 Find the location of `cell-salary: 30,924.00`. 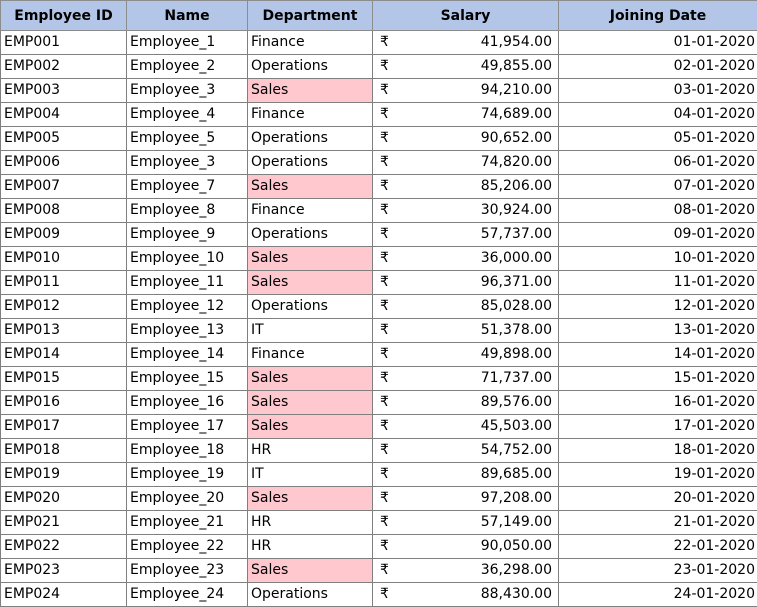

cell-salary: 30,924.00 is located at coordinates (476, 210).